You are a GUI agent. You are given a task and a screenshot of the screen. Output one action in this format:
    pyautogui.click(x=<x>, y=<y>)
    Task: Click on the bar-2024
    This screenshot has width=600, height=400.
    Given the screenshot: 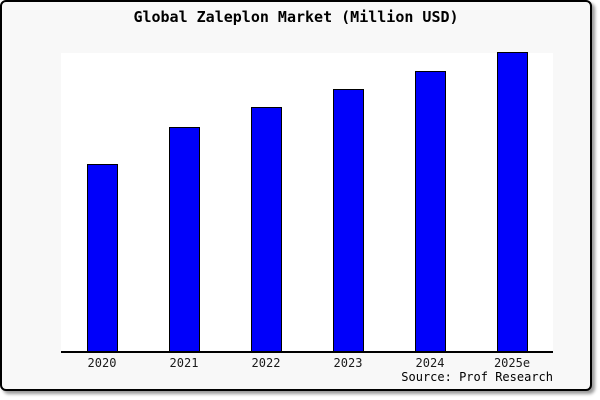 What is the action you would take?
    pyautogui.click(x=430, y=211)
    